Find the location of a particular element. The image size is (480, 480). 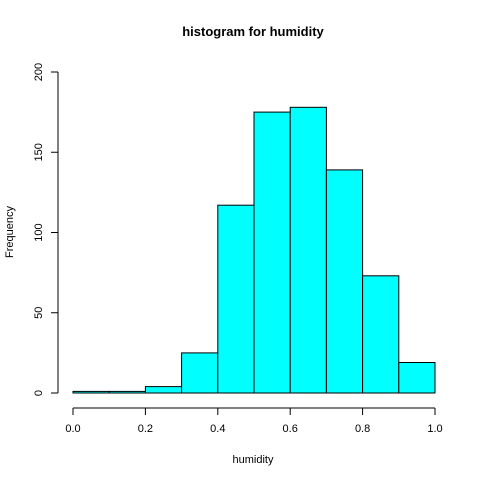

x-tick-label: 0.4 is located at coordinates (217, 429).